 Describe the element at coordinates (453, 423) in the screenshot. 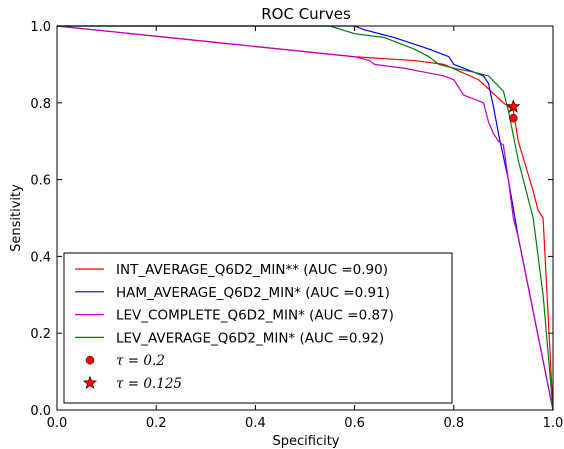

I see `x-tick-label: 0.8` at that location.